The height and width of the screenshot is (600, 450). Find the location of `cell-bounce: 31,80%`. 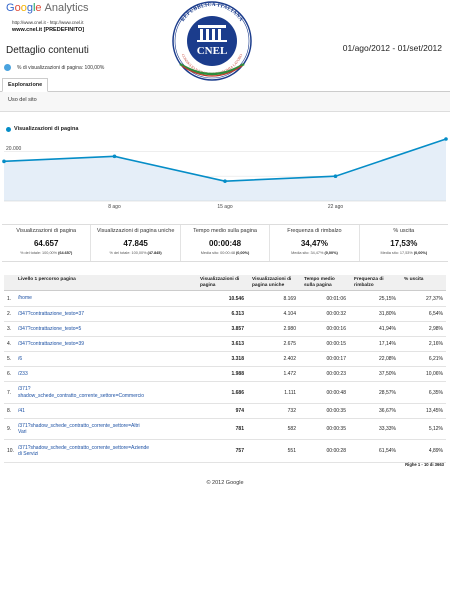

cell-bounce: 31,80% is located at coordinates (387, 314).